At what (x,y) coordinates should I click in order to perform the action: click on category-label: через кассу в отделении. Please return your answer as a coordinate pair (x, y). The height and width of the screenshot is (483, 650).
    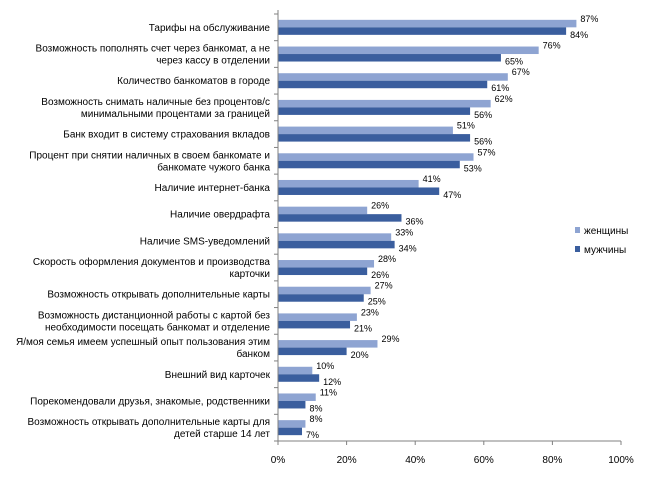
    Looking at the image, I should click on (213, 61).